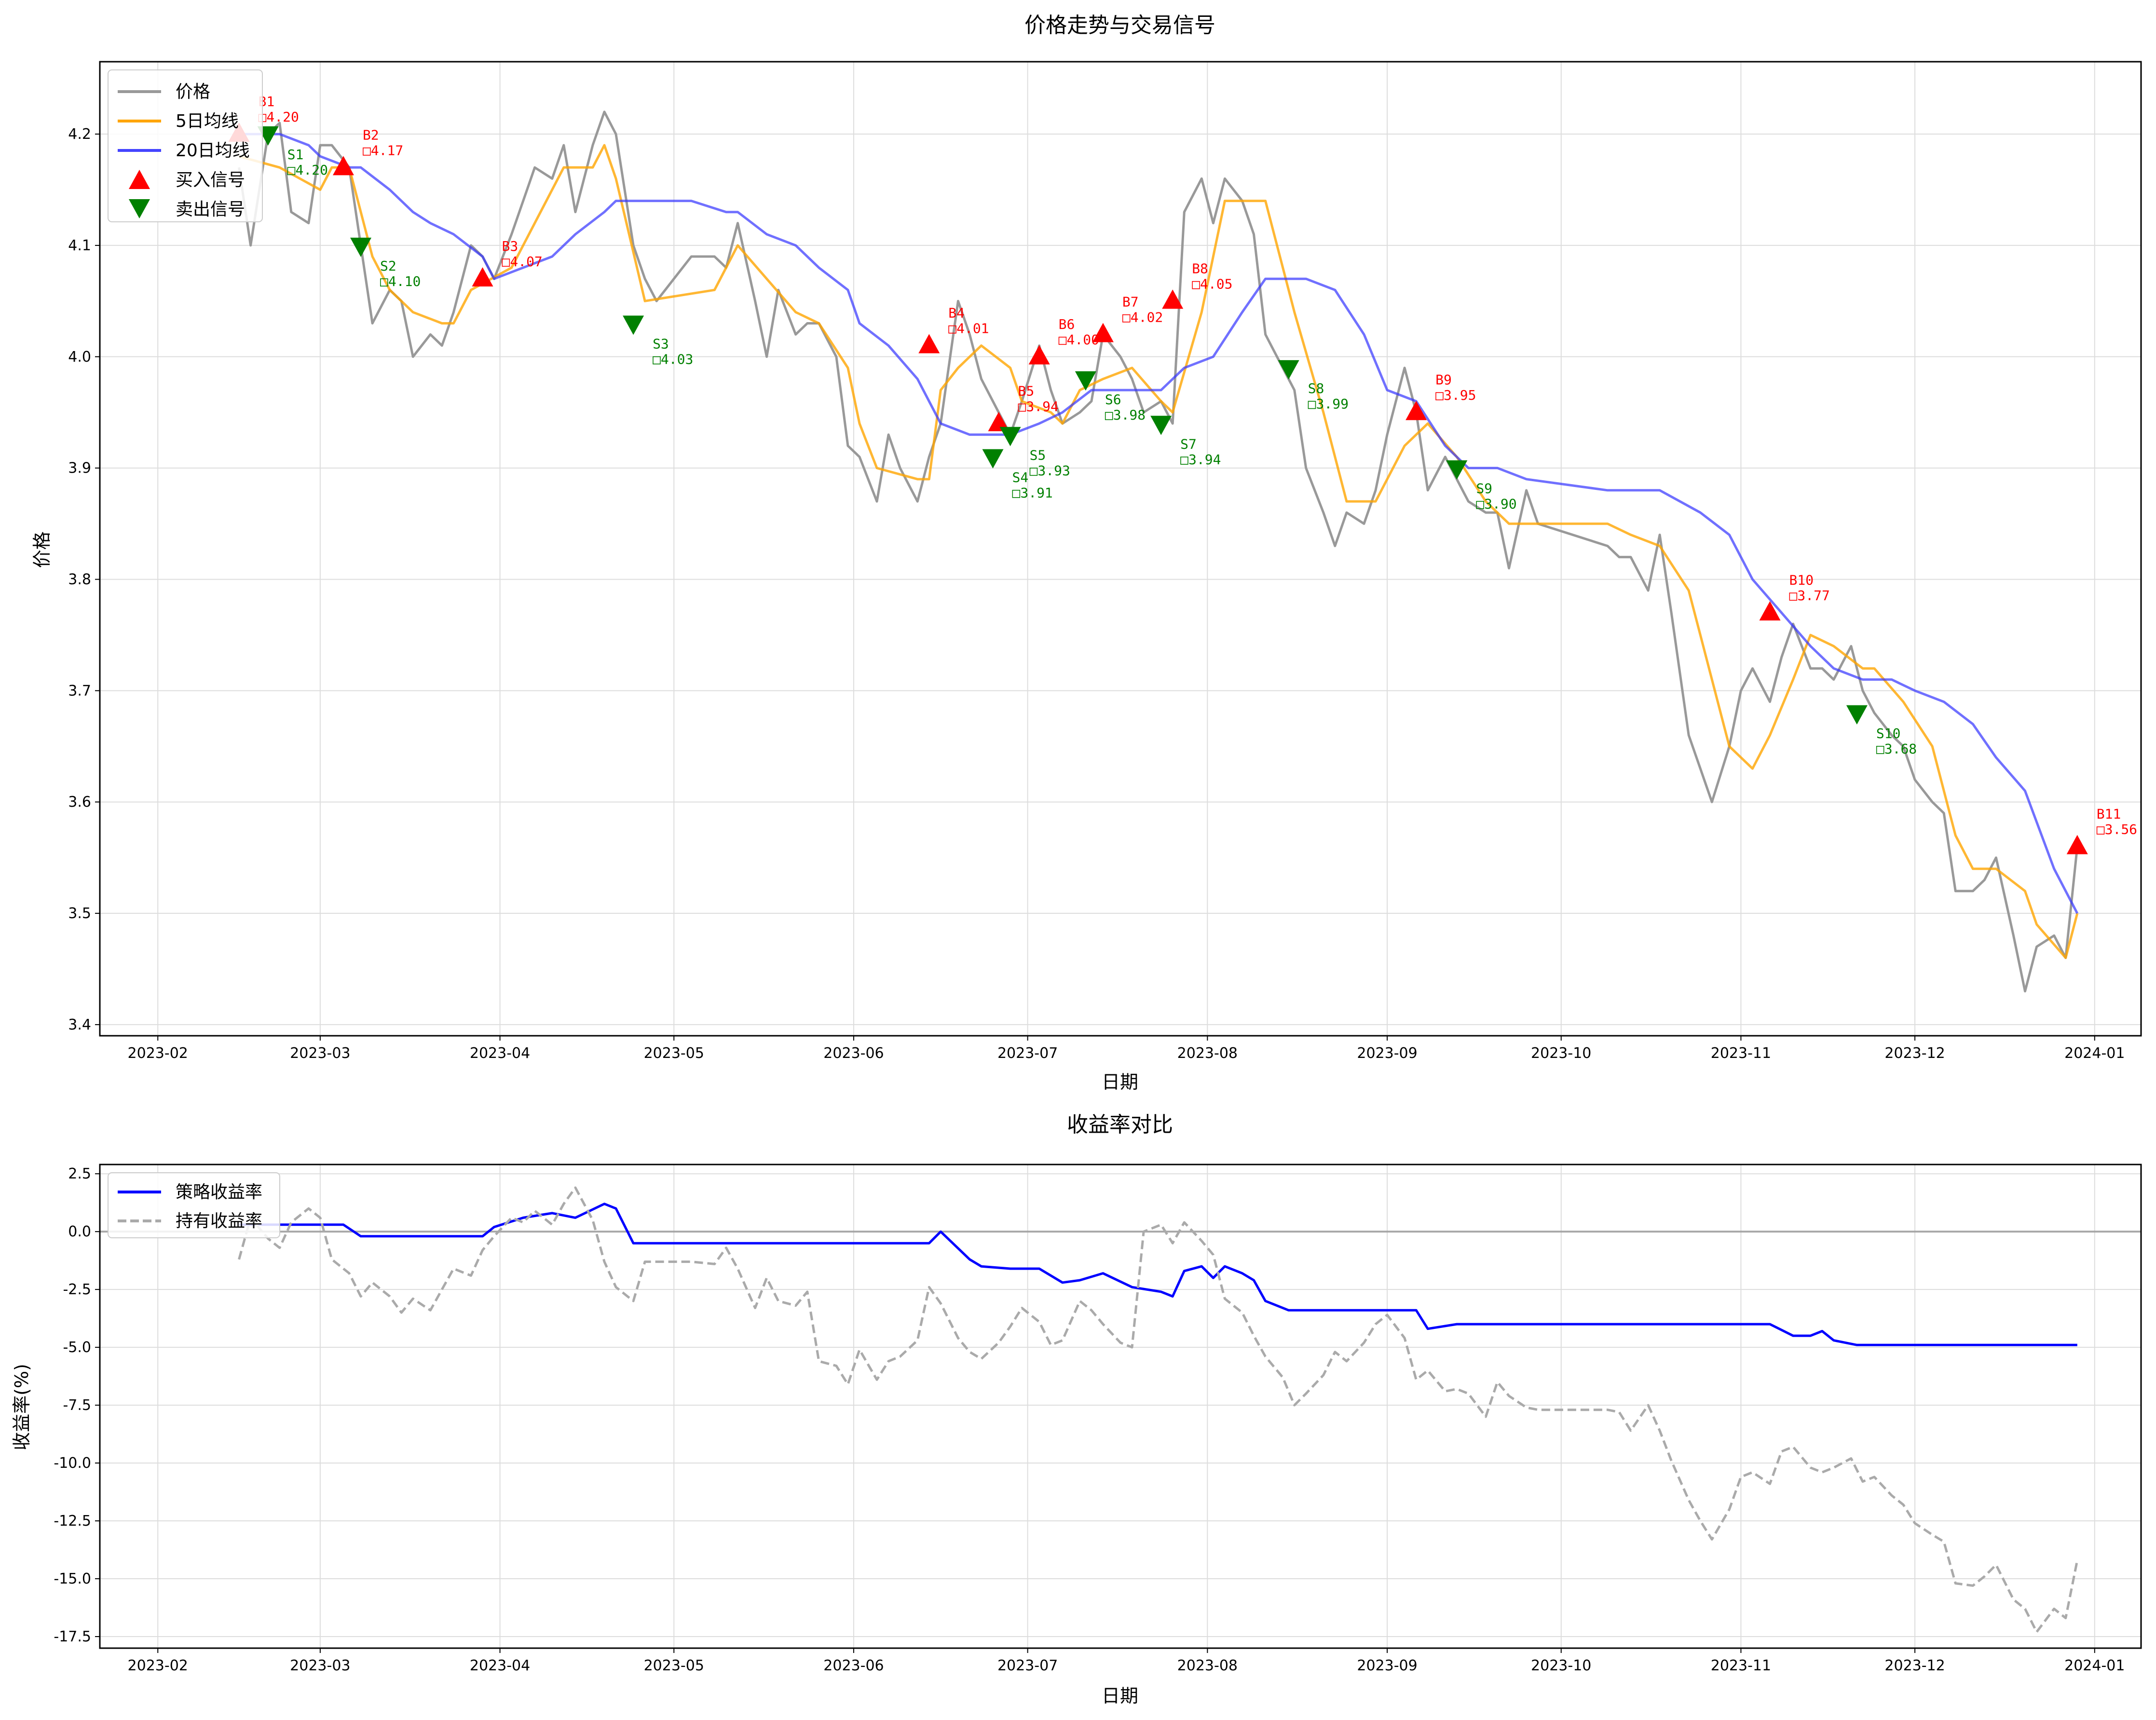 The height and width of the screenshot is (1720, 2156). Describe the element at coordinates (295, 155) in the screenshot. I see `signal-label-line: S1` at that location.